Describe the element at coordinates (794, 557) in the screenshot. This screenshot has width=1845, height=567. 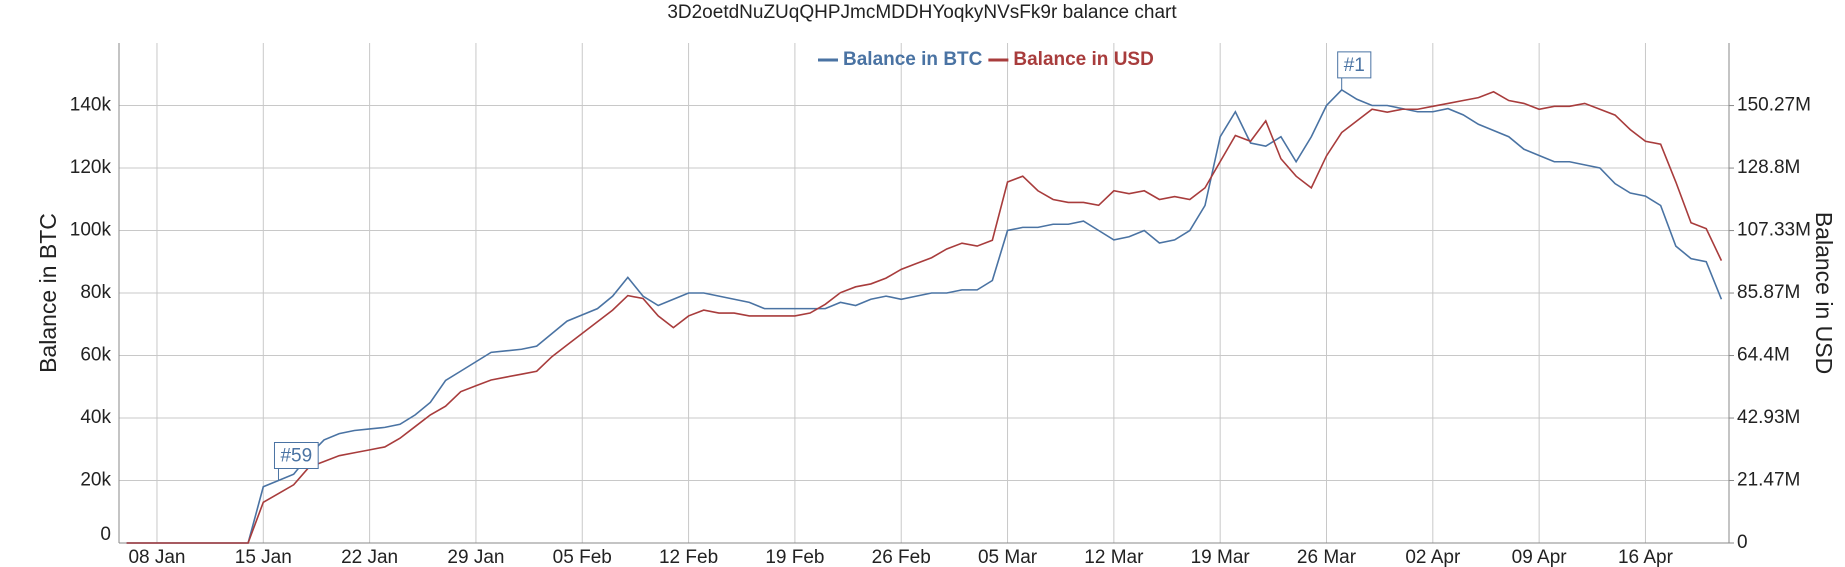
I see `x-tick-label: 19 Feb` at that location.